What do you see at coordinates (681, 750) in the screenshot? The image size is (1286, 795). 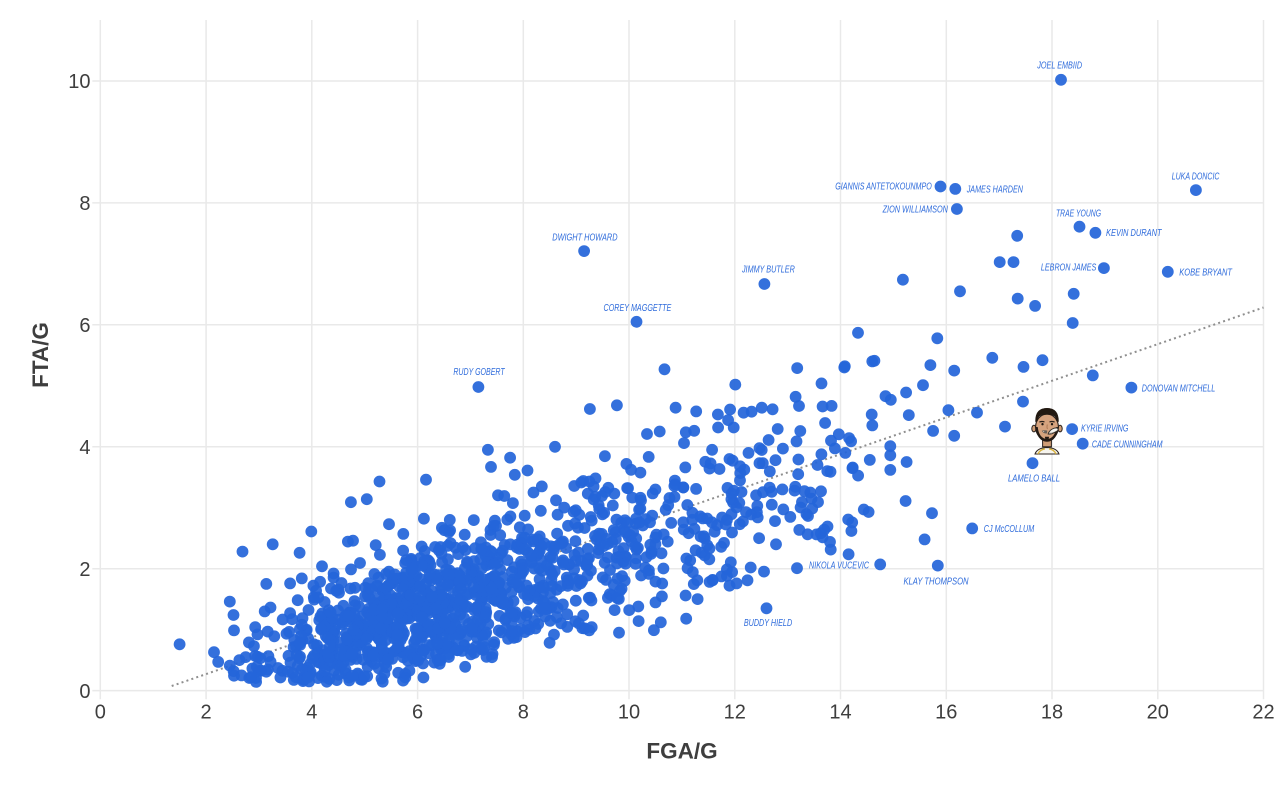 I see `svg-text: FGA/G` at bounding box center [681, 750].